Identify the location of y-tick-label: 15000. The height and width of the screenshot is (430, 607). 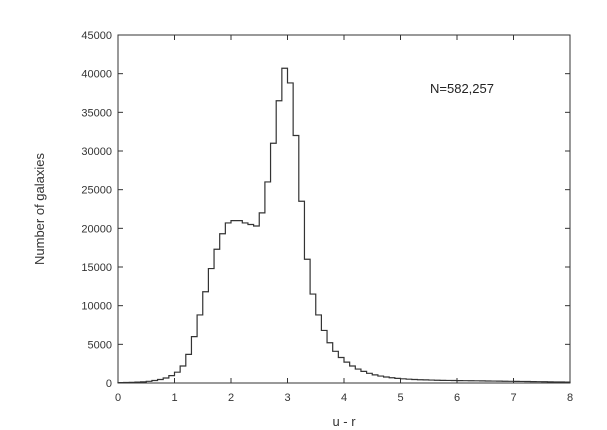
(96, 268).